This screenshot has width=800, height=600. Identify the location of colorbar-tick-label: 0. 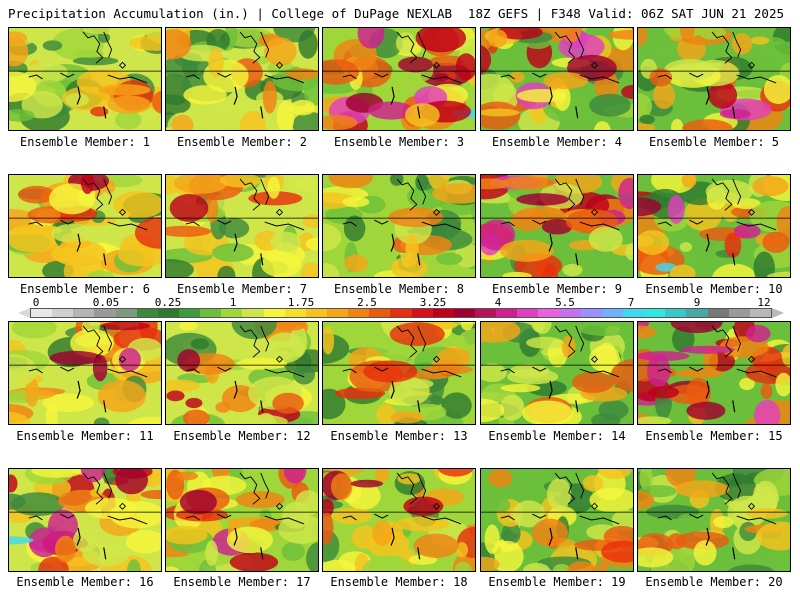
(36, 302).